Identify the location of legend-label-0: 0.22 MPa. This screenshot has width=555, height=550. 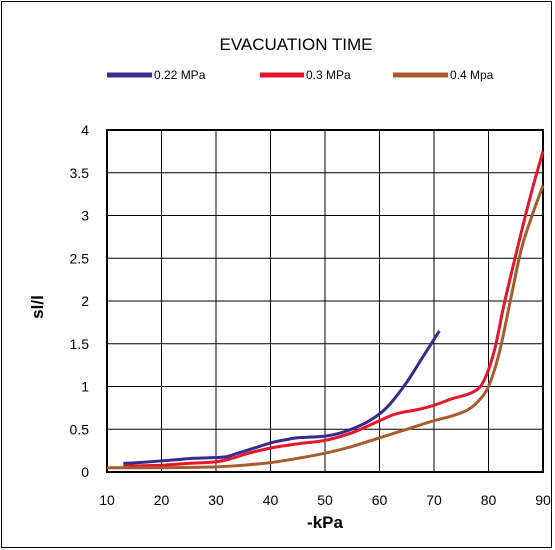
(180, 75).